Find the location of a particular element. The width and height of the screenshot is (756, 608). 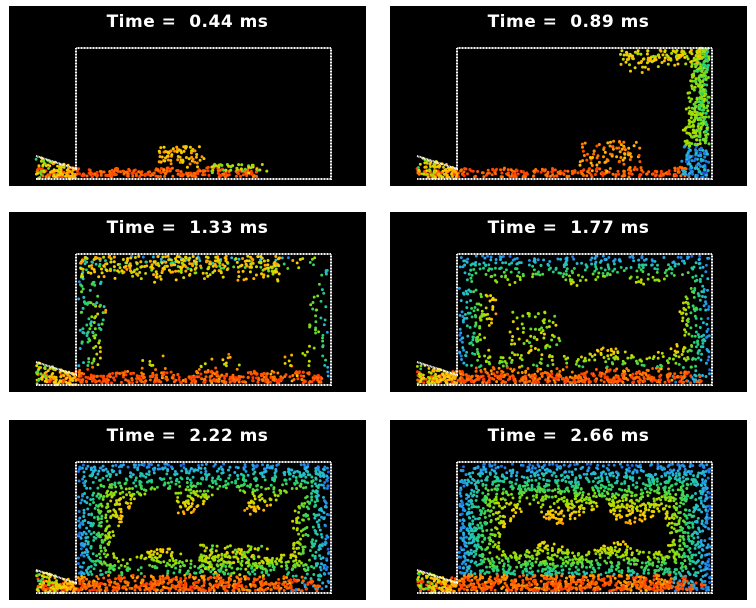

panel-6-particles is located at coordinates (564, 528).